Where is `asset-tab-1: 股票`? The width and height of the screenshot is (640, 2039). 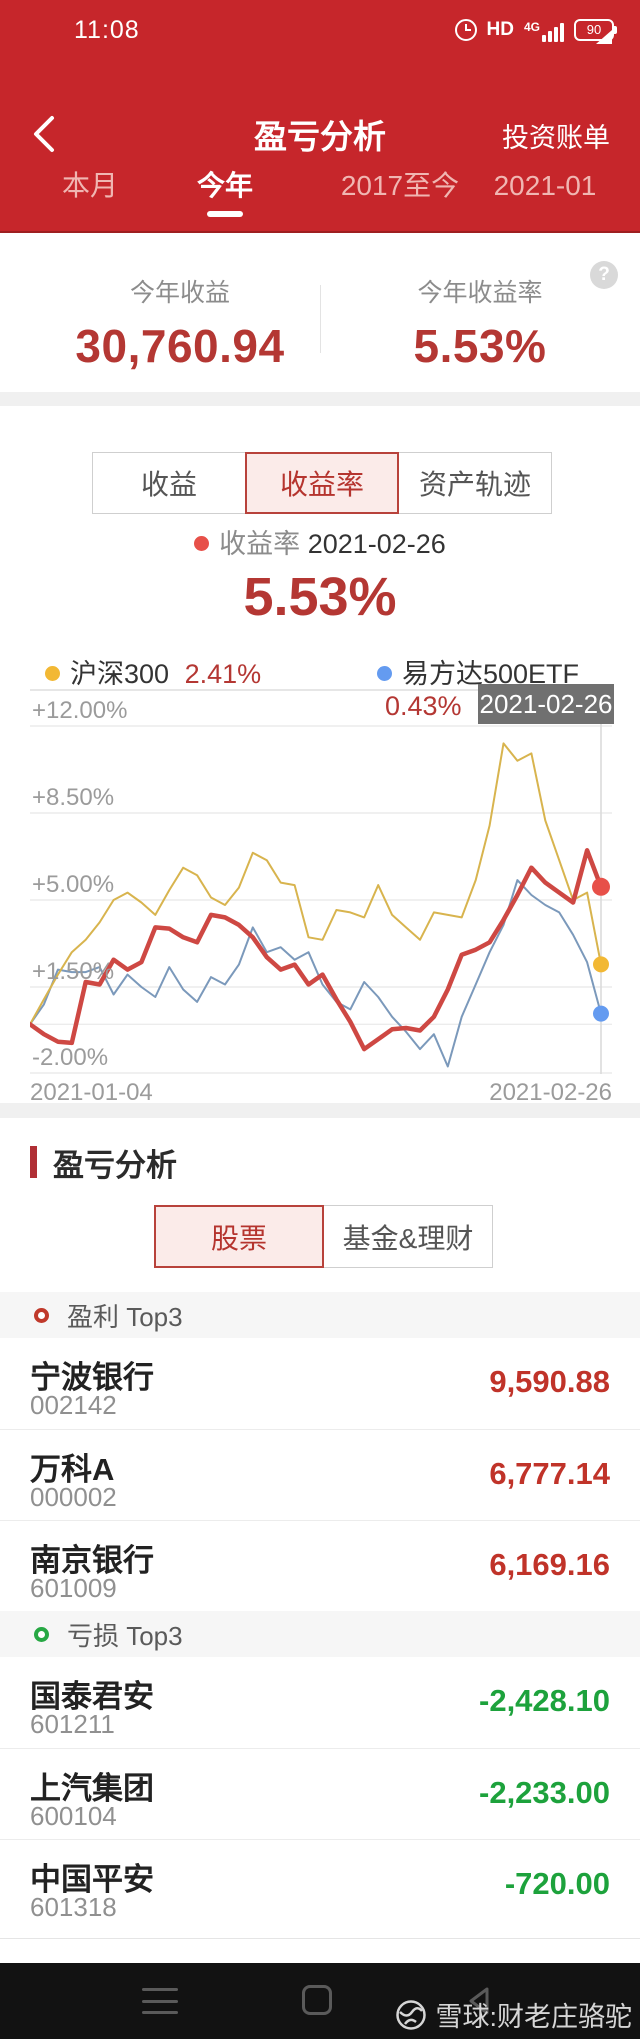
asset-tab-1: 股票 is located at coordinates (239, 1236).